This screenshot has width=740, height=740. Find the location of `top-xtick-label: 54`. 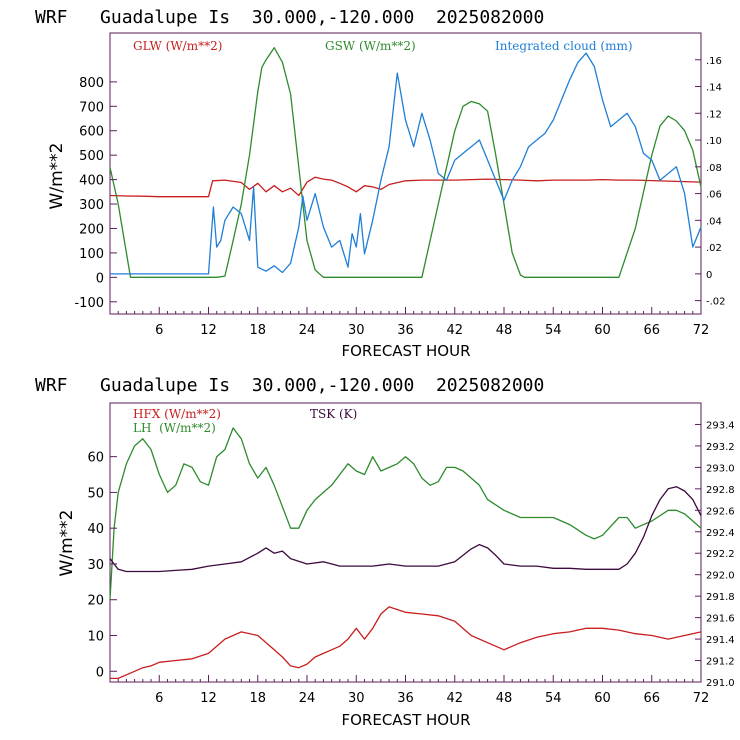

top-xtick-label: 54 is located at coordinates (553, 330).